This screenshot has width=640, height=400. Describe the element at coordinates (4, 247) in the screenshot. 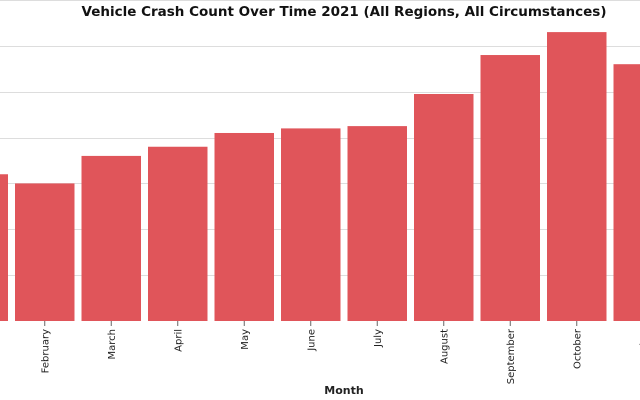

I see `bar-january` at that location.